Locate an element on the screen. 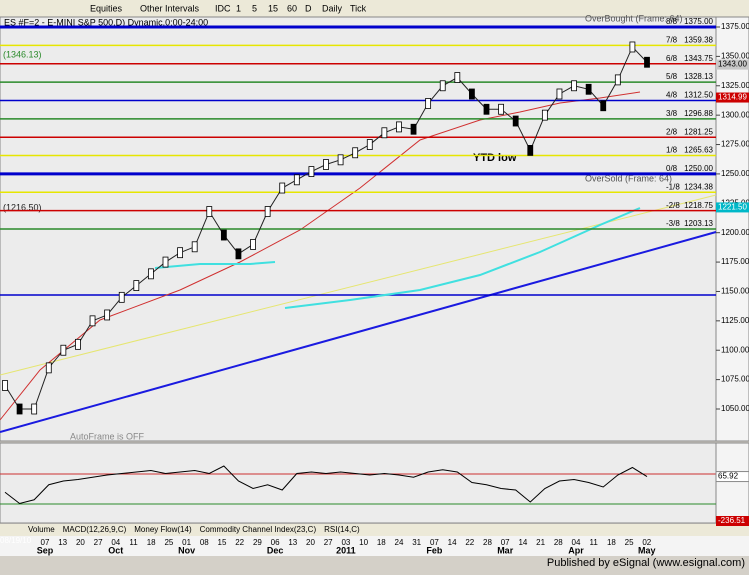 The height and width of the screenshot is (575, 749). autoframe-note: AutoFrame is OFF is located at coordinates (107, 436).